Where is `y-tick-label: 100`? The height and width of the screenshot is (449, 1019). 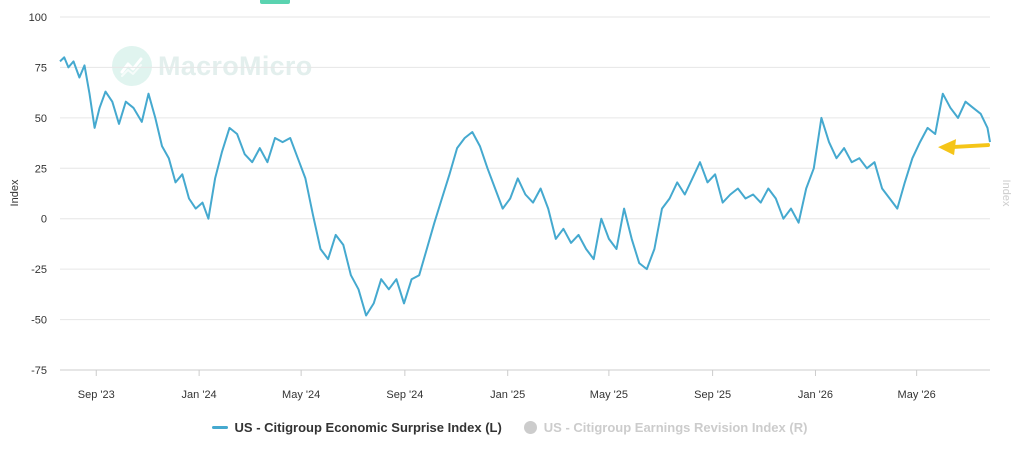
y-tick-label: 100 is located at coordinates (38, 18).